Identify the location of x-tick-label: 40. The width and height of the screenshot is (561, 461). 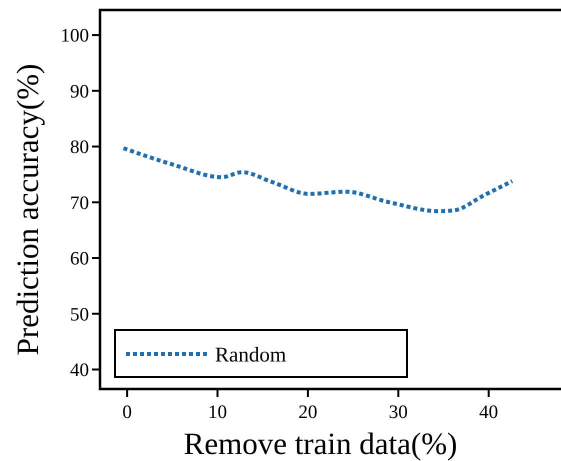
(488, 412).